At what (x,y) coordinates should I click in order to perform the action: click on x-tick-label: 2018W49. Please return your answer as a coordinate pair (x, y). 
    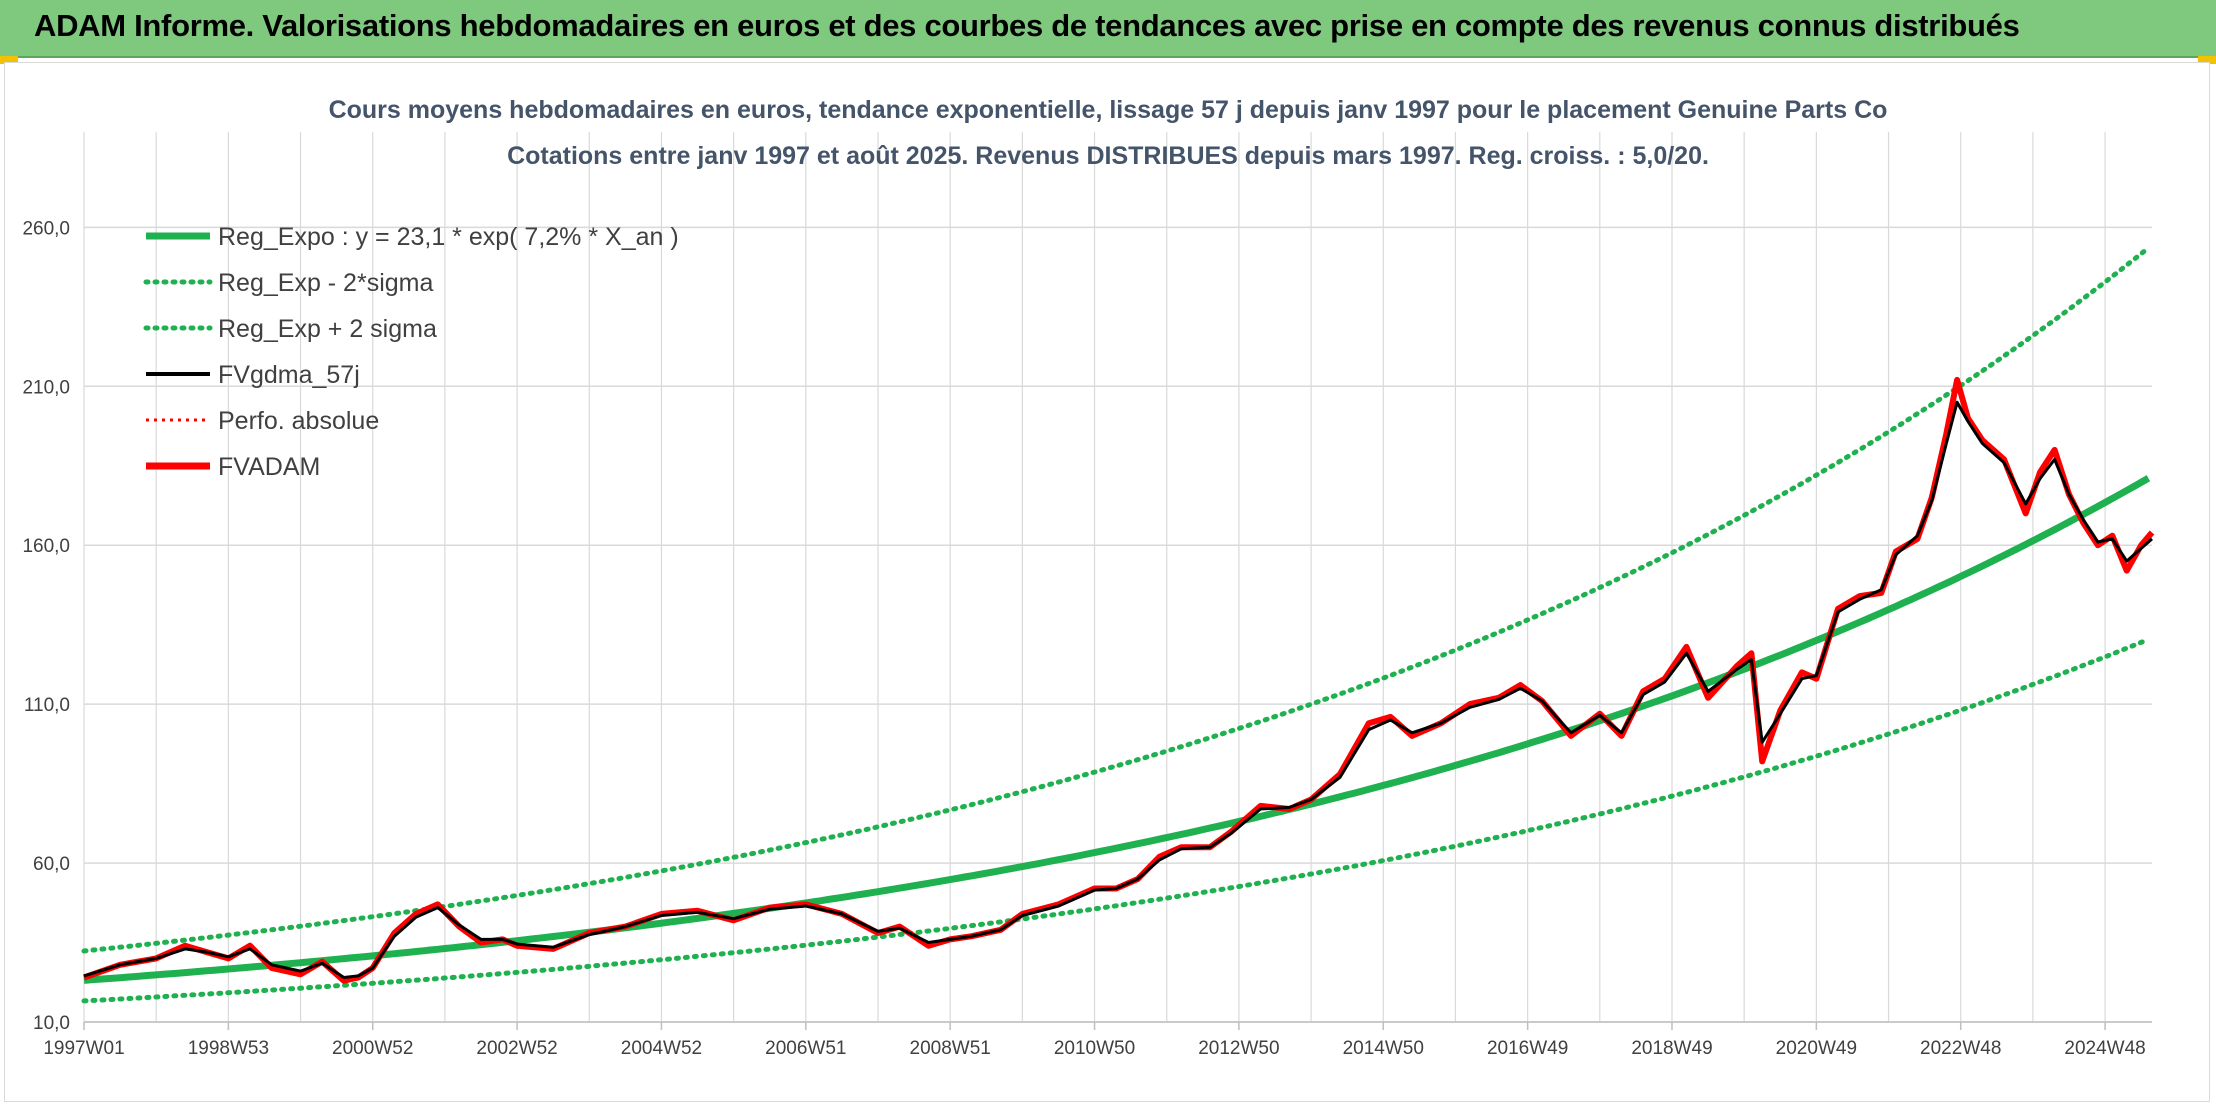
    Looking at the image, I should click on (1671, 1048).